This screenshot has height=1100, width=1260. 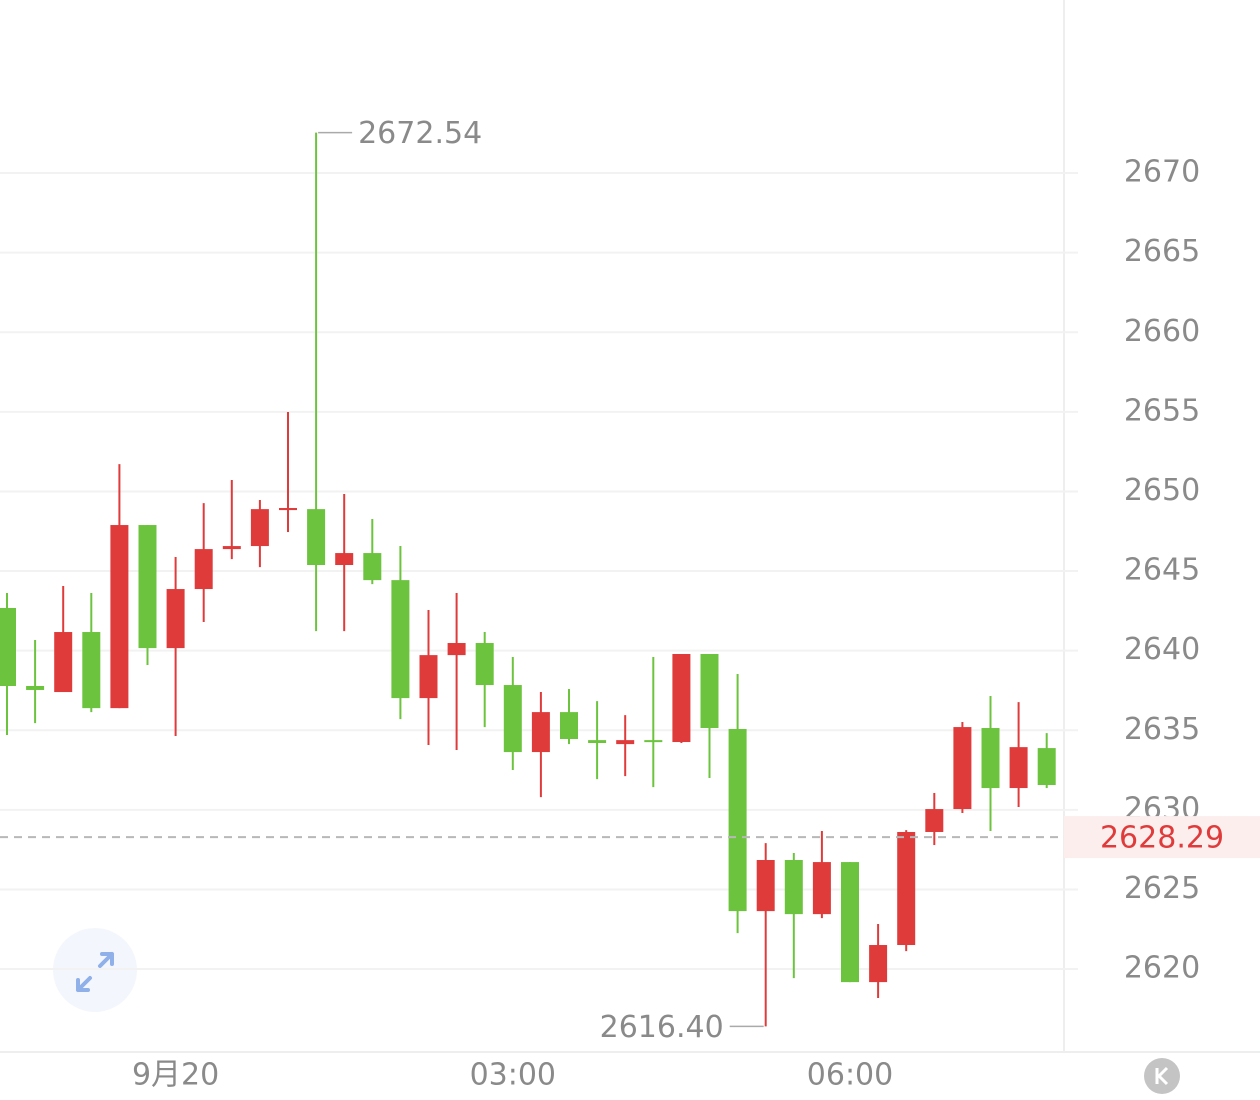 What do you see at coordinates (850, 1075) in the screenshot?
I see `x-tick-label: 06:00` at bounding box center [850, 1075].